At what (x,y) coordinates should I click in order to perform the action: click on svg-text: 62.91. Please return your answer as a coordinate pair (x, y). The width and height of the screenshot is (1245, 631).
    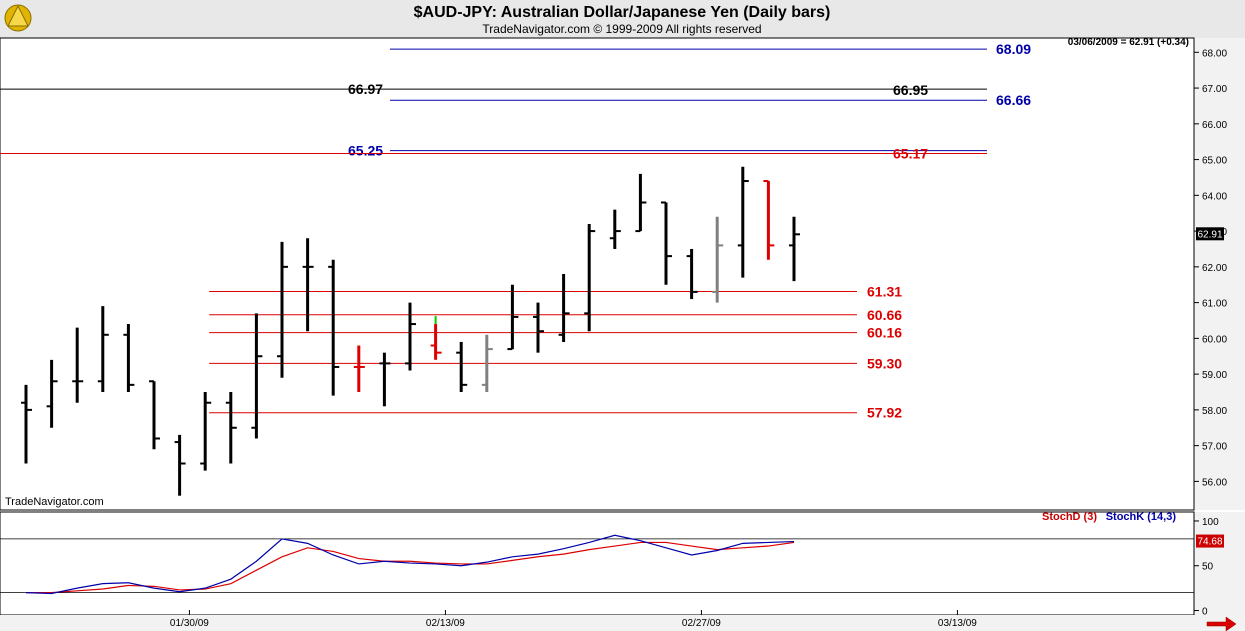
    Looking at the image, I should click on (1209, 234).